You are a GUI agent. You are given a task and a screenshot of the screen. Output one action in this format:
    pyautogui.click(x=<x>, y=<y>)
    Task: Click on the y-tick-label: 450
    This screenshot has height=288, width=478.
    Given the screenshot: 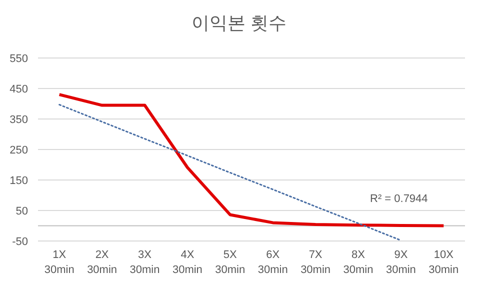 What is the action you would take?
    pyautogui.click(x=19, y=90)
    